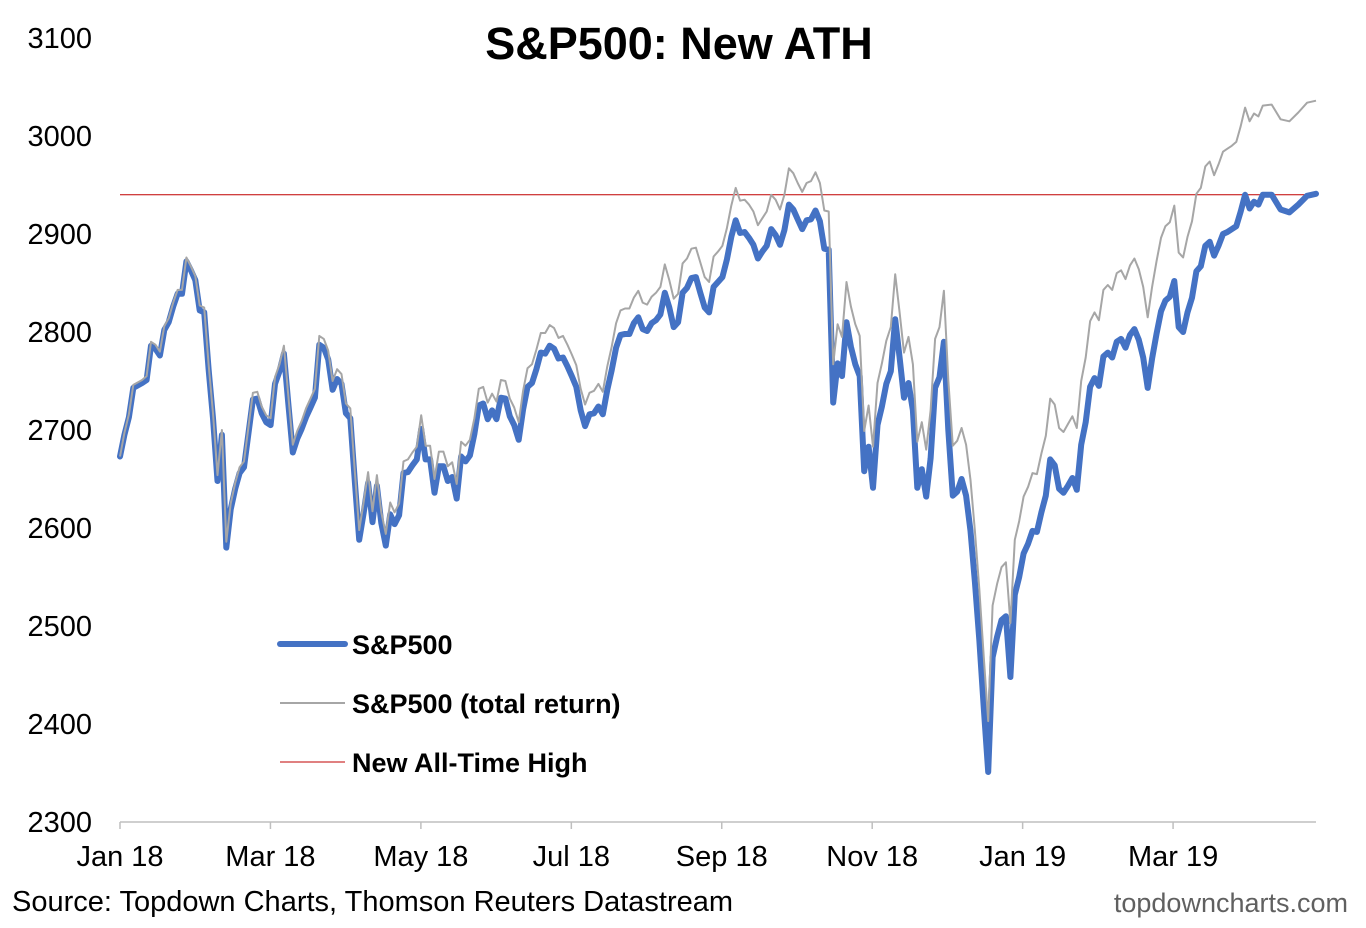 This screenshot has width=1366, height=928. What do you see at coordinates (59, 725) in the screenshot?
I see `y-tick-label: 2400` at bounding box center [59, 725].